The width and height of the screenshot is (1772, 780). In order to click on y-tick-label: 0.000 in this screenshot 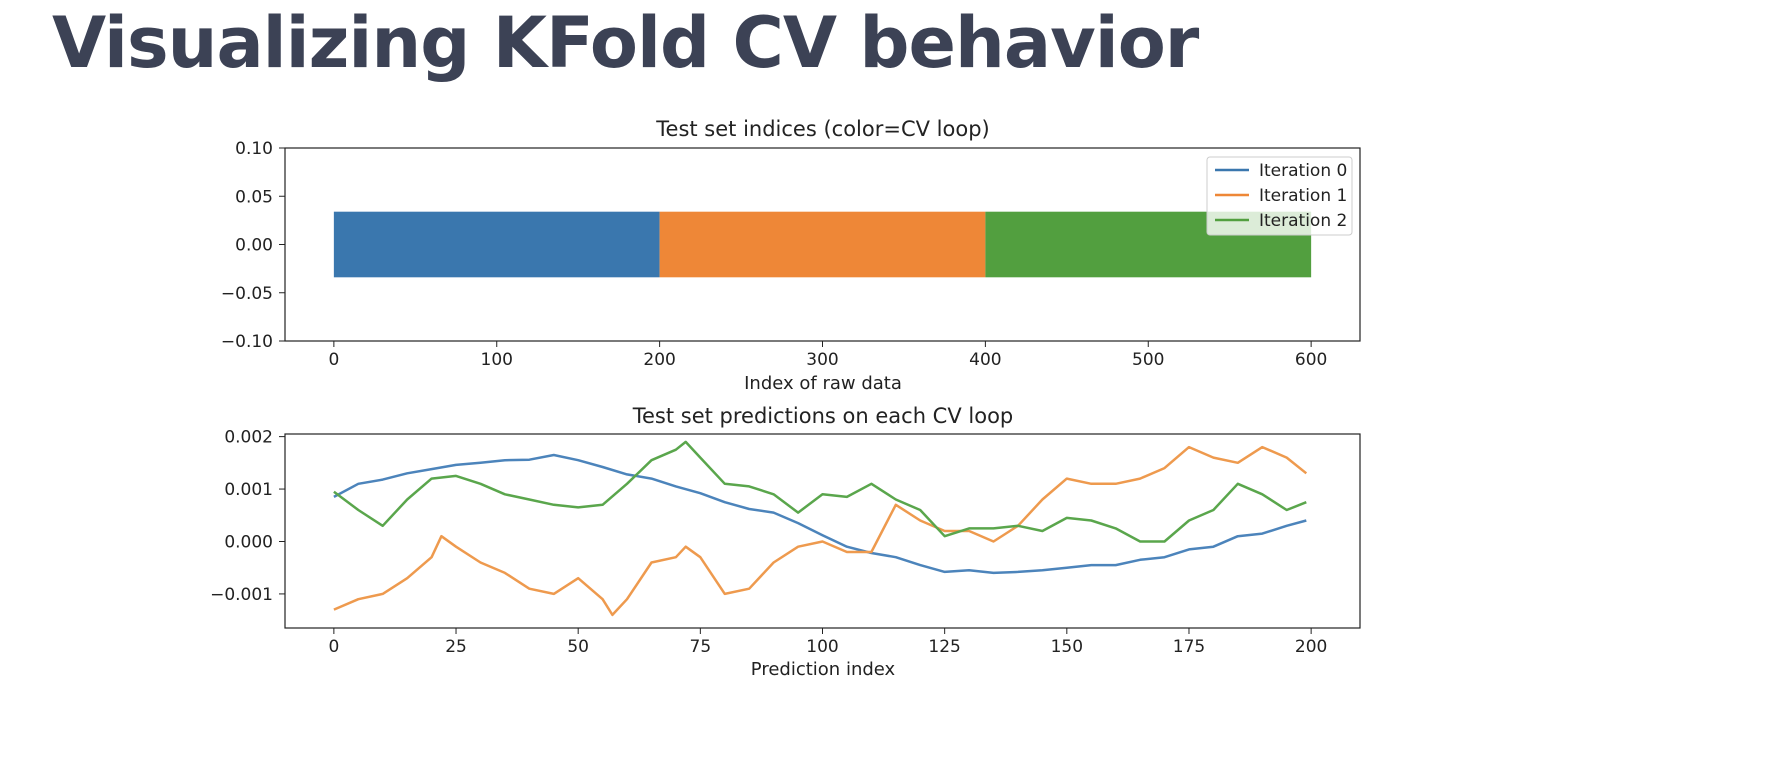, I will do `click(248, 542)`.